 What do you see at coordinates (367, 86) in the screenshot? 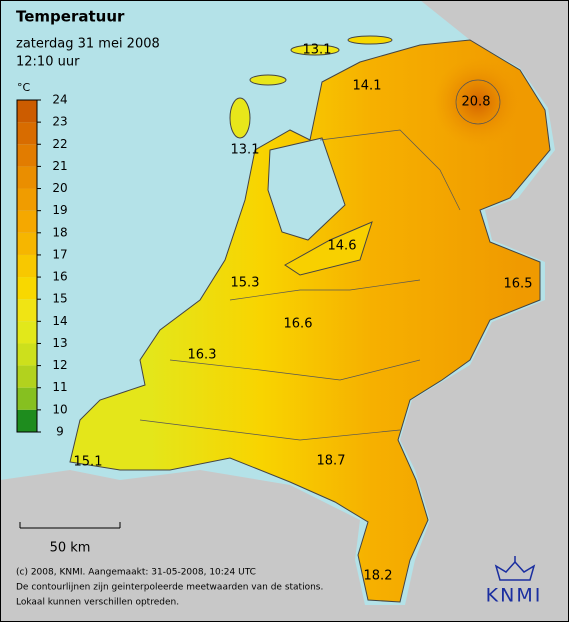
I see `station-value: 14.1` at bounding box center [367, 86].